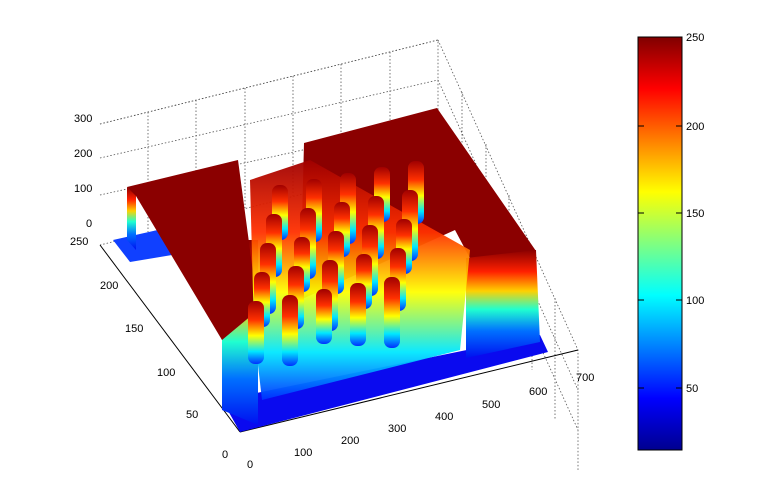 The width and height of the screenshot is (768, 504). Describe the element at coordinates (83, 189) in the screenshot. I see `z-tick-label: 100` at that location.